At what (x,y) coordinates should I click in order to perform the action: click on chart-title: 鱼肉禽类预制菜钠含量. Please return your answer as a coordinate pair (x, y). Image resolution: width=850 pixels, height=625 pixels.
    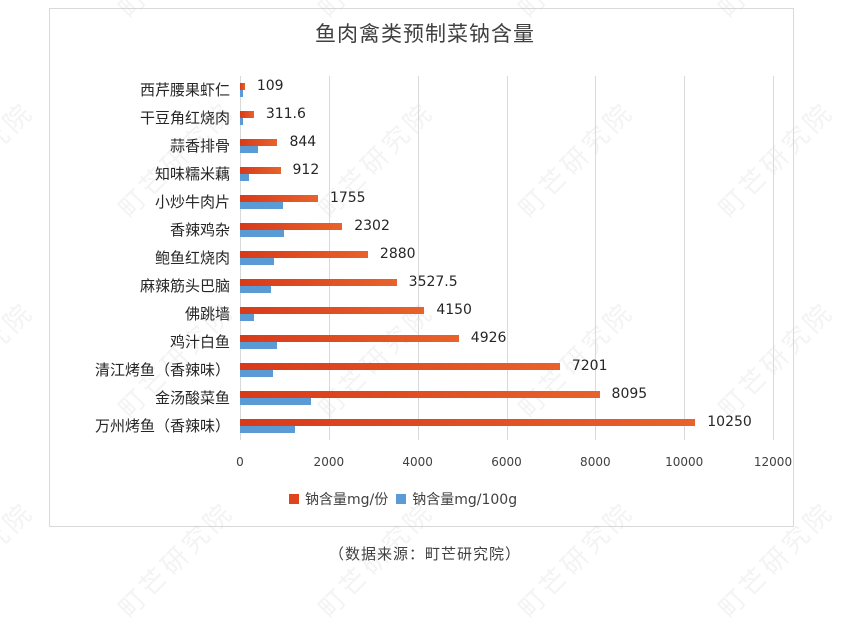
    Looking at the image, I should click on (425, 34).